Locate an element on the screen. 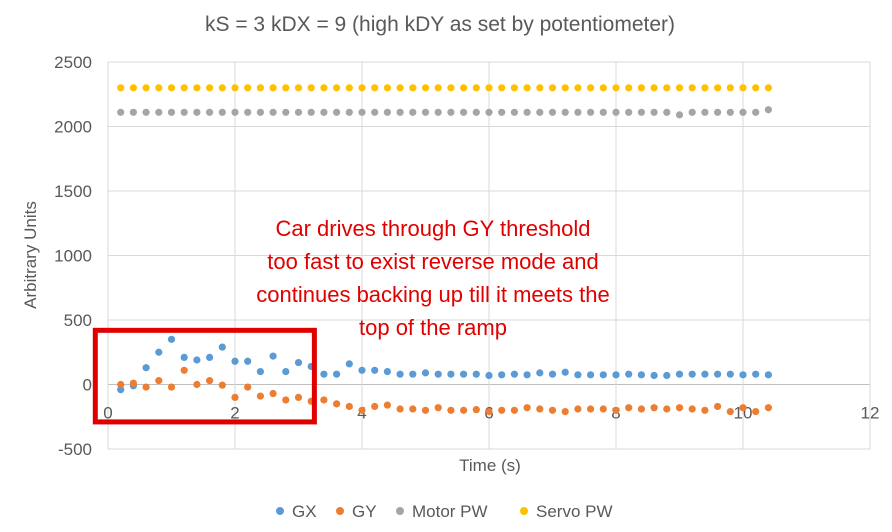  annotation-line: continues backing up till it meets the is located at coordinates (432, 294).